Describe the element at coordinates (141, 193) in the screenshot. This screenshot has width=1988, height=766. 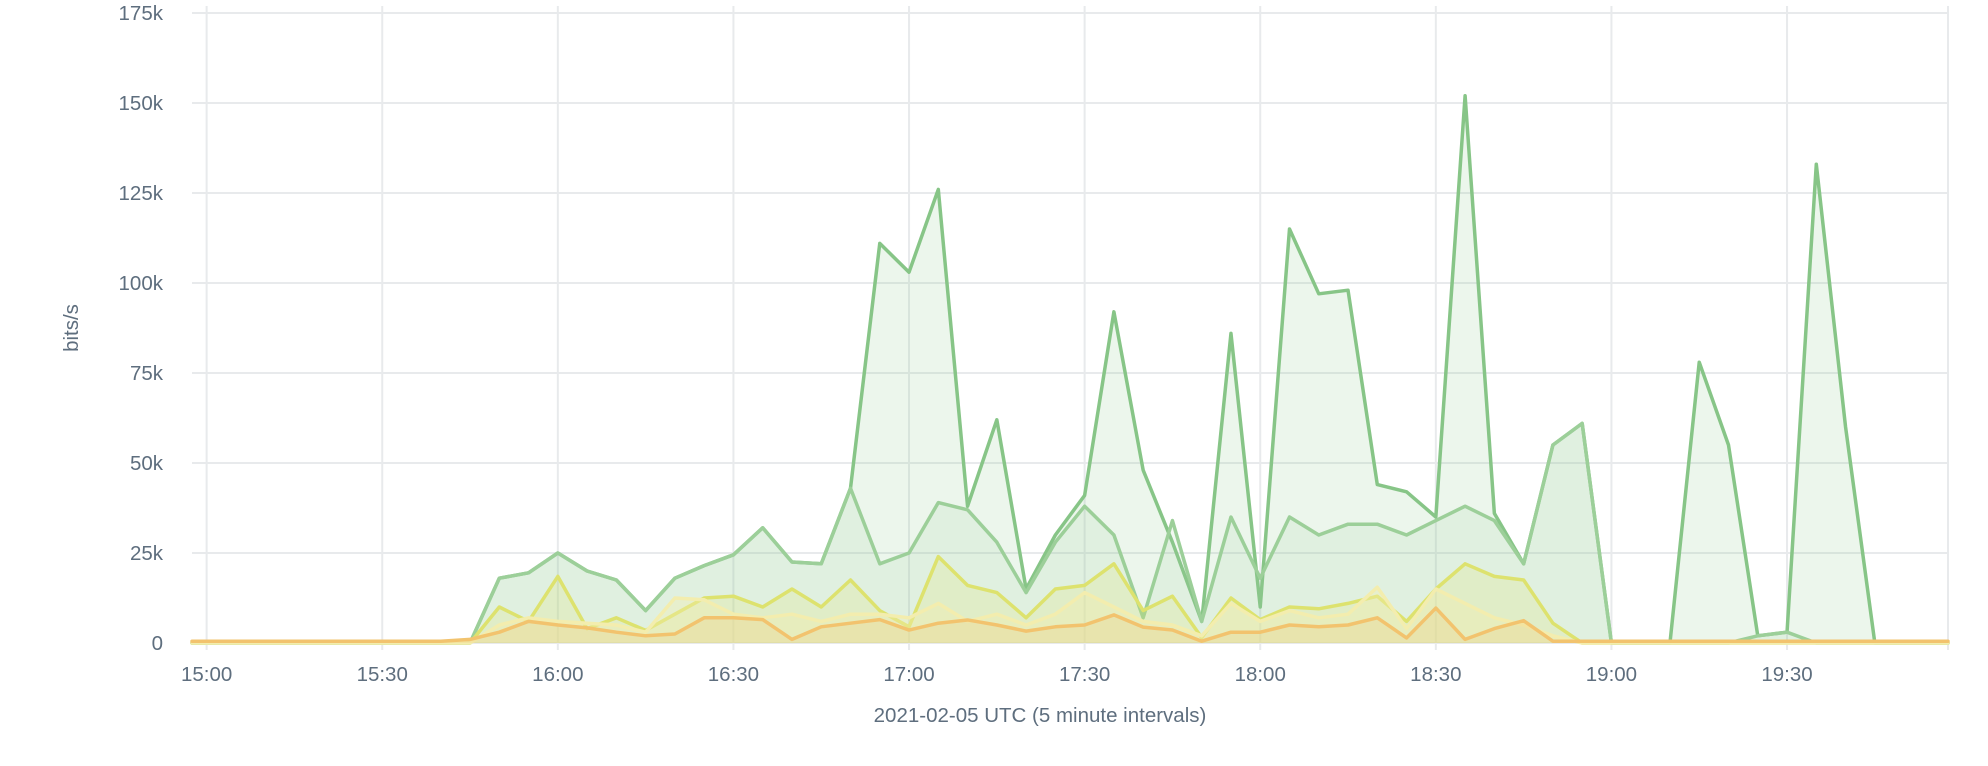
I see `y-tick-label: 125k` at that location.